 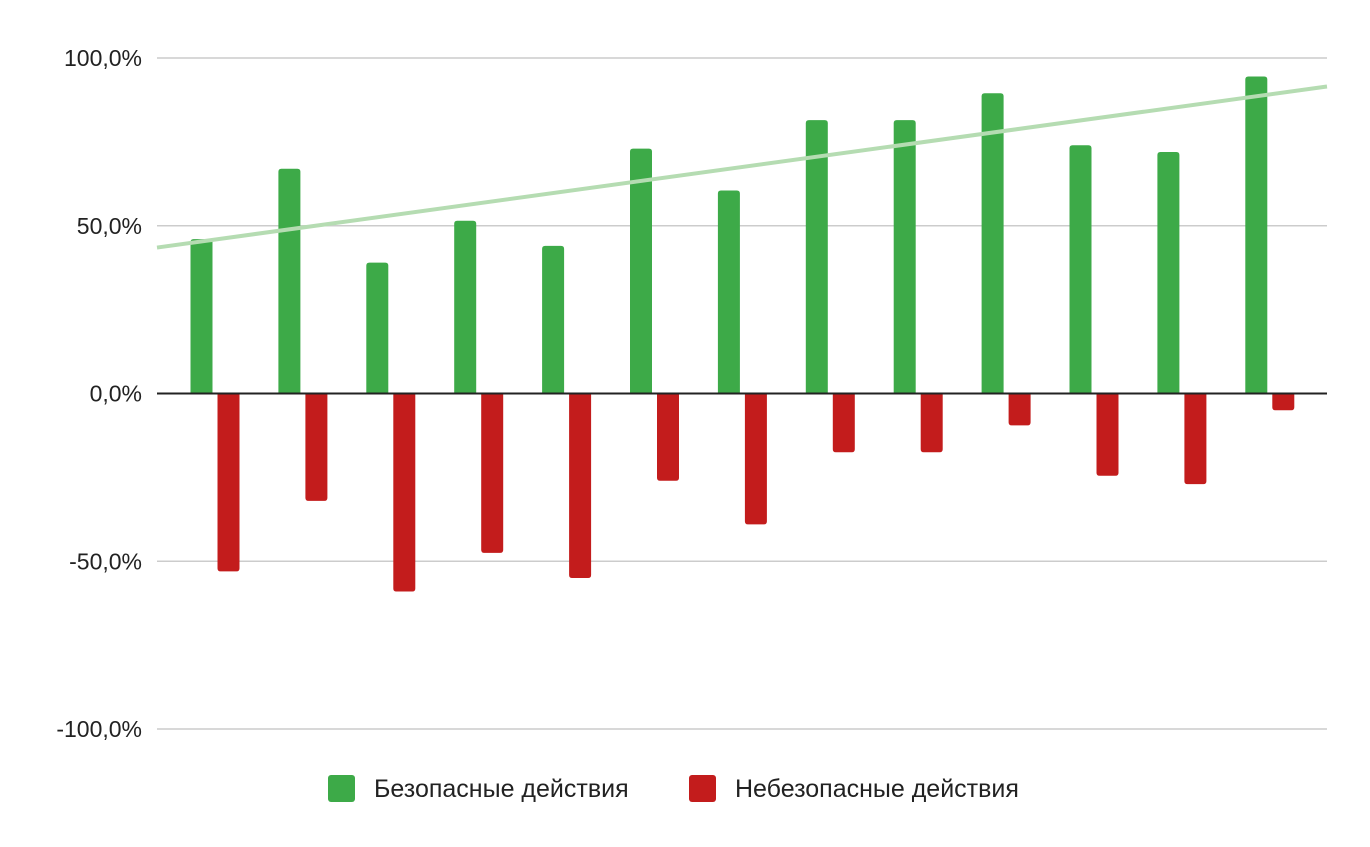 I want to click on legend-swatch-unsafe, so click(x=702, y=788).